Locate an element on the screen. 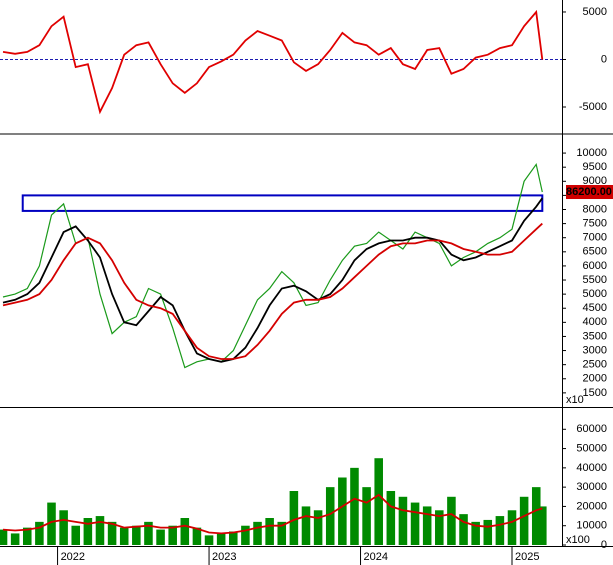 The width and height of the screenshot is (613, 565). y-tick-label: 60000 is located at coordinates (591, 429).